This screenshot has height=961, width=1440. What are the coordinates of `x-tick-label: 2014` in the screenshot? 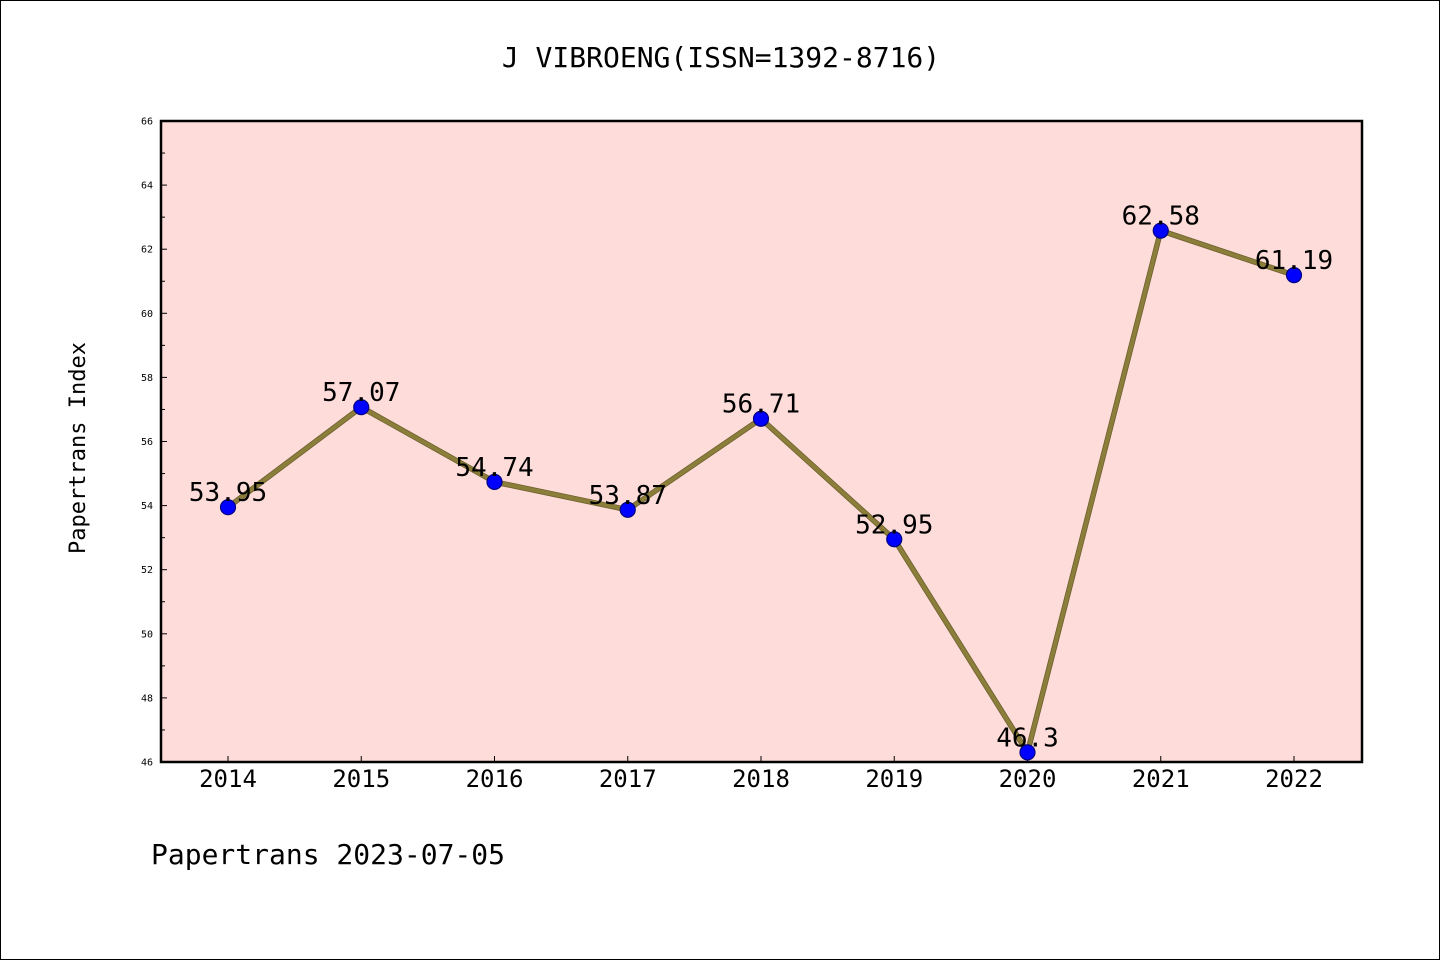 It's located at (228, 779).